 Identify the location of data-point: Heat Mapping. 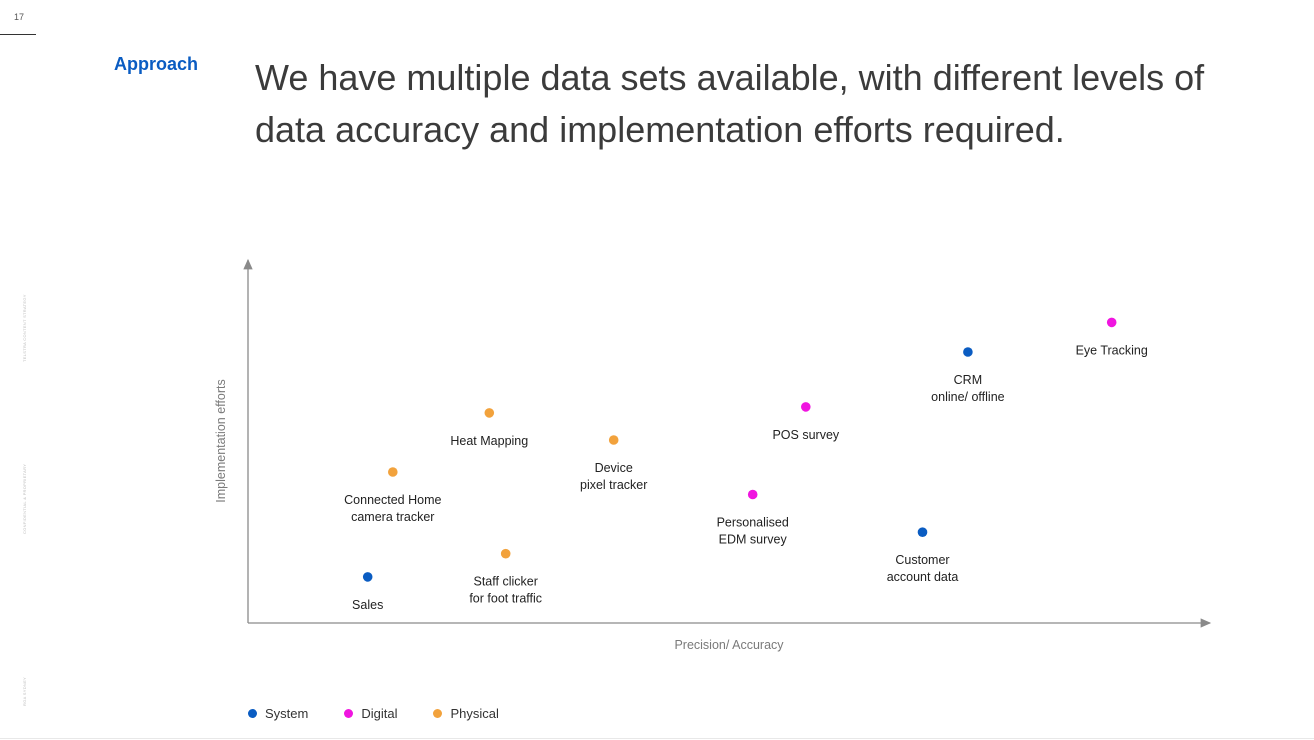
(489, 428).